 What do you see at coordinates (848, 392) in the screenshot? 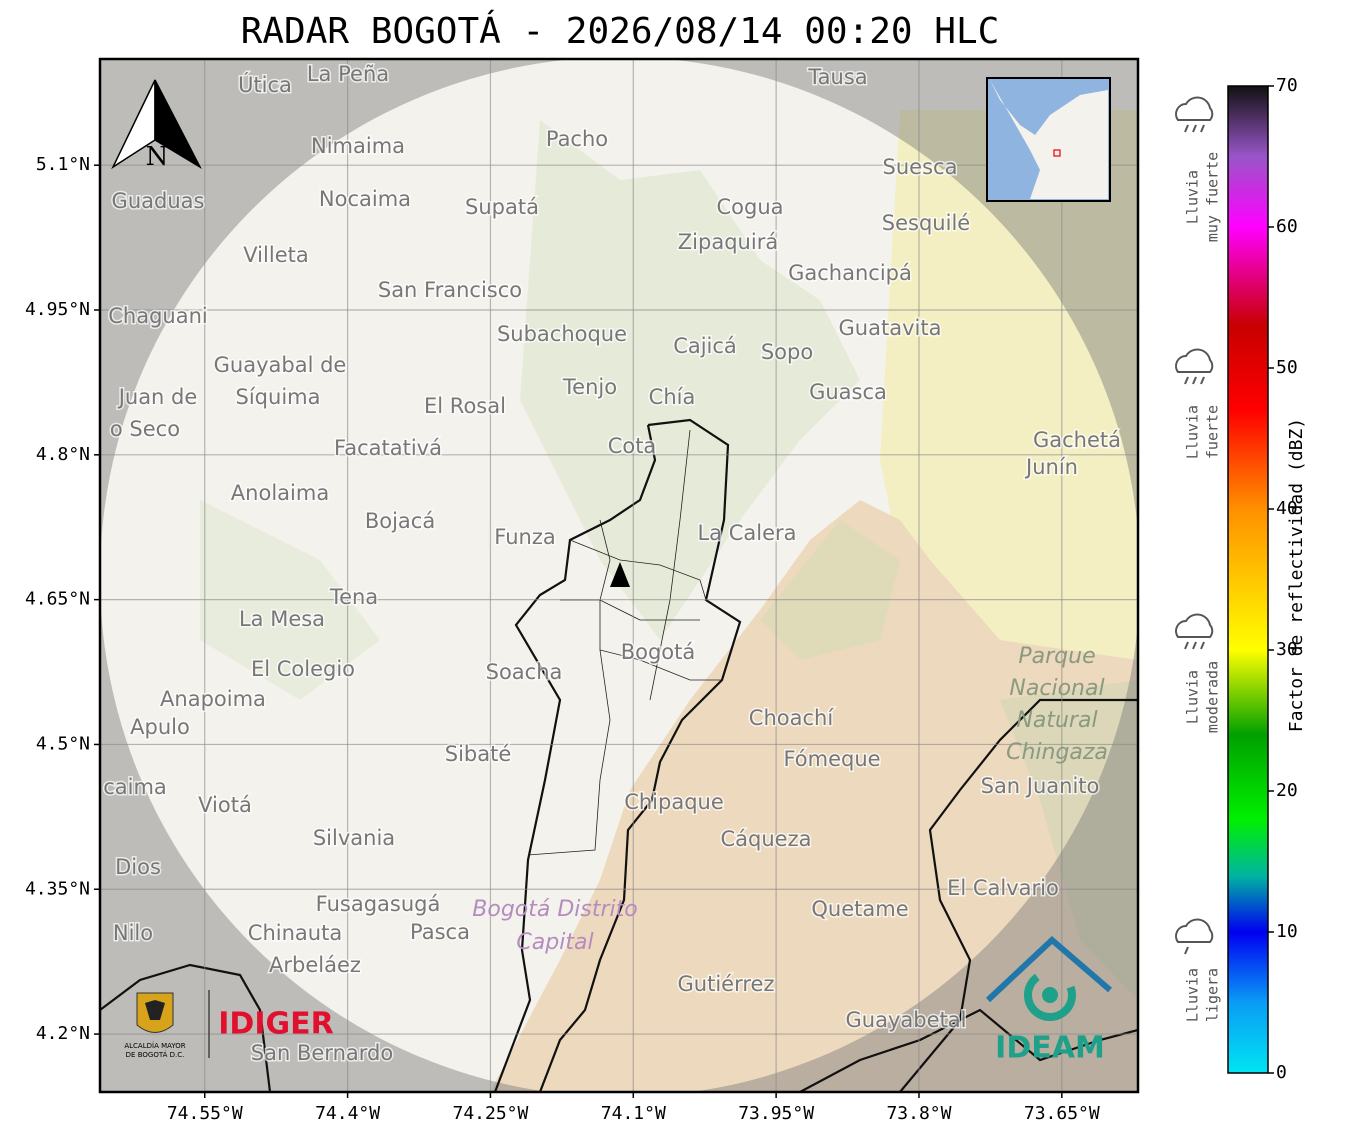
I see `place-label: Guasca` at bounding box center [848, 392].